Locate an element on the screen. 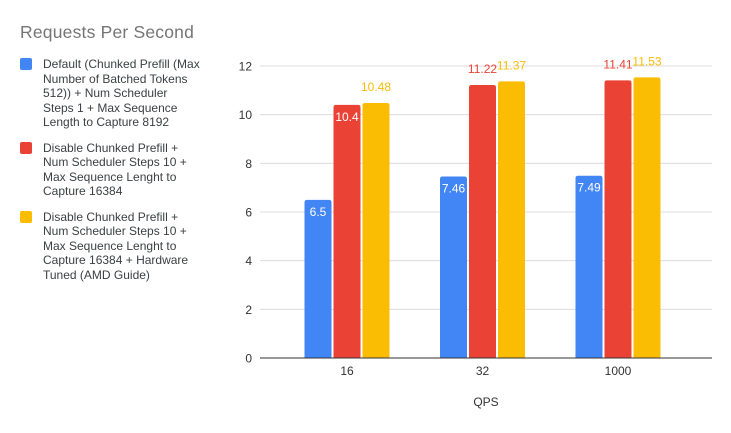 The width and height of the screenshot is (731, 433). bar-value-label: 10.48 is located at coordinates (376, 87).